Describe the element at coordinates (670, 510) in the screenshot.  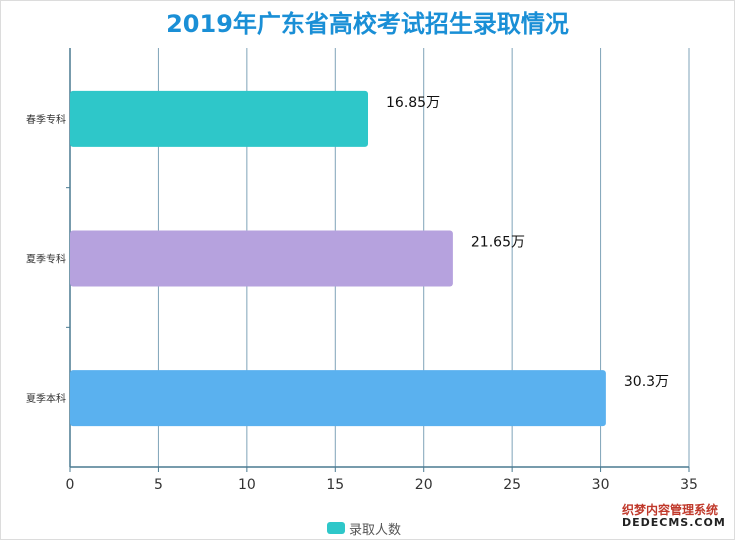
I see `watermark-top: 织梦内容管理系统` at that location.